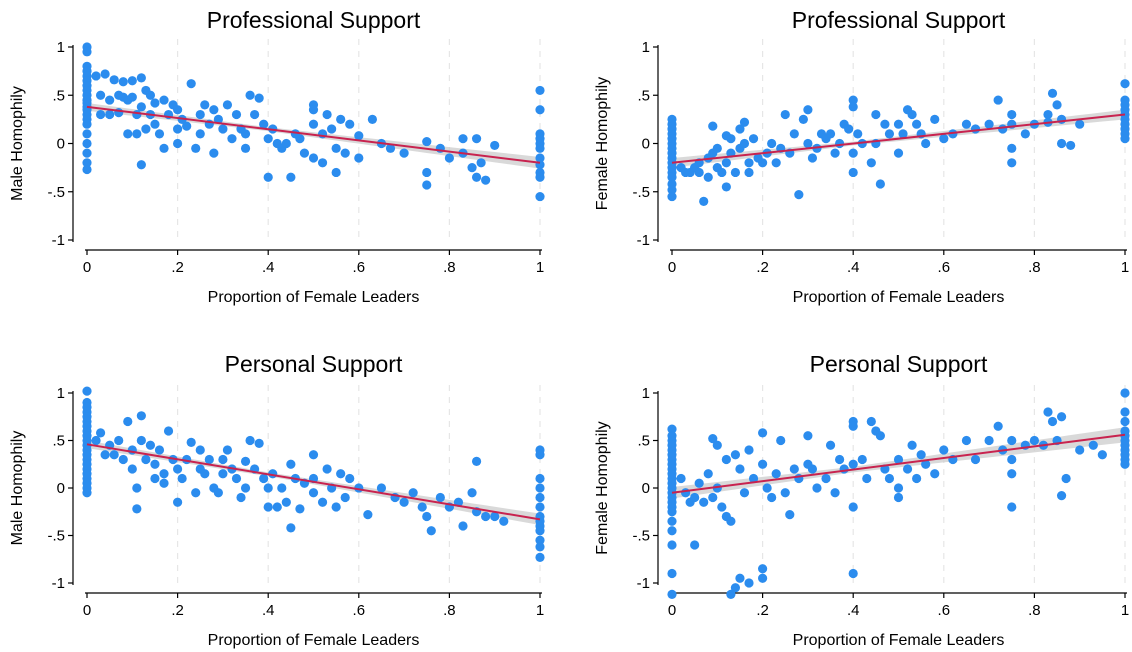 The image size is (1132, 652). What do you see at coordinates (762, 267) in the screenshot?
I see `x-tick-label: .2` at bounding box center [762, 267].